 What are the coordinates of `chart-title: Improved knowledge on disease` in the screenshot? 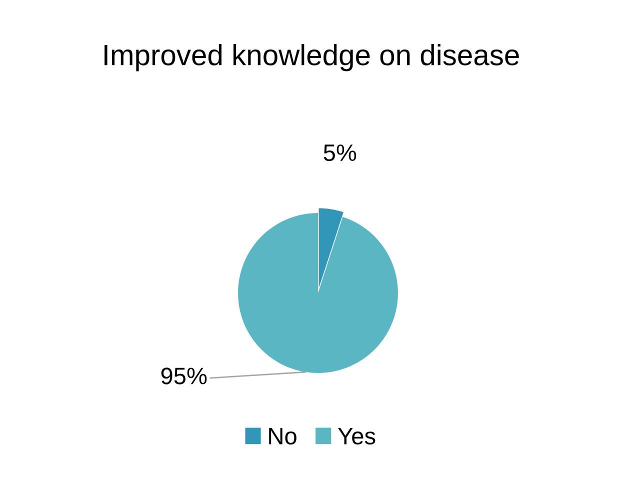 It's located at (311, 58).